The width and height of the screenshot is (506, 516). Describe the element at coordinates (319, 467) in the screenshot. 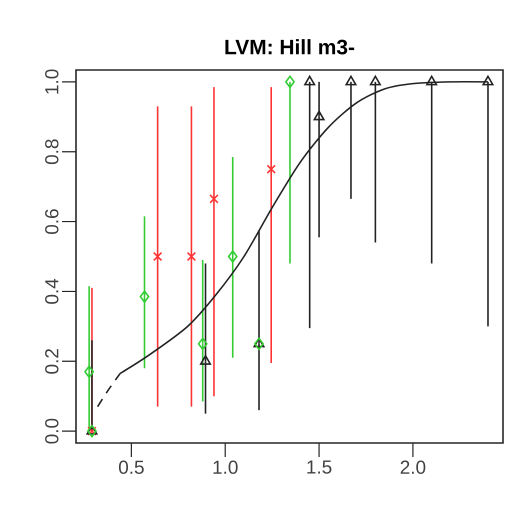

I see `x-tick-label: 1.5` at that location.